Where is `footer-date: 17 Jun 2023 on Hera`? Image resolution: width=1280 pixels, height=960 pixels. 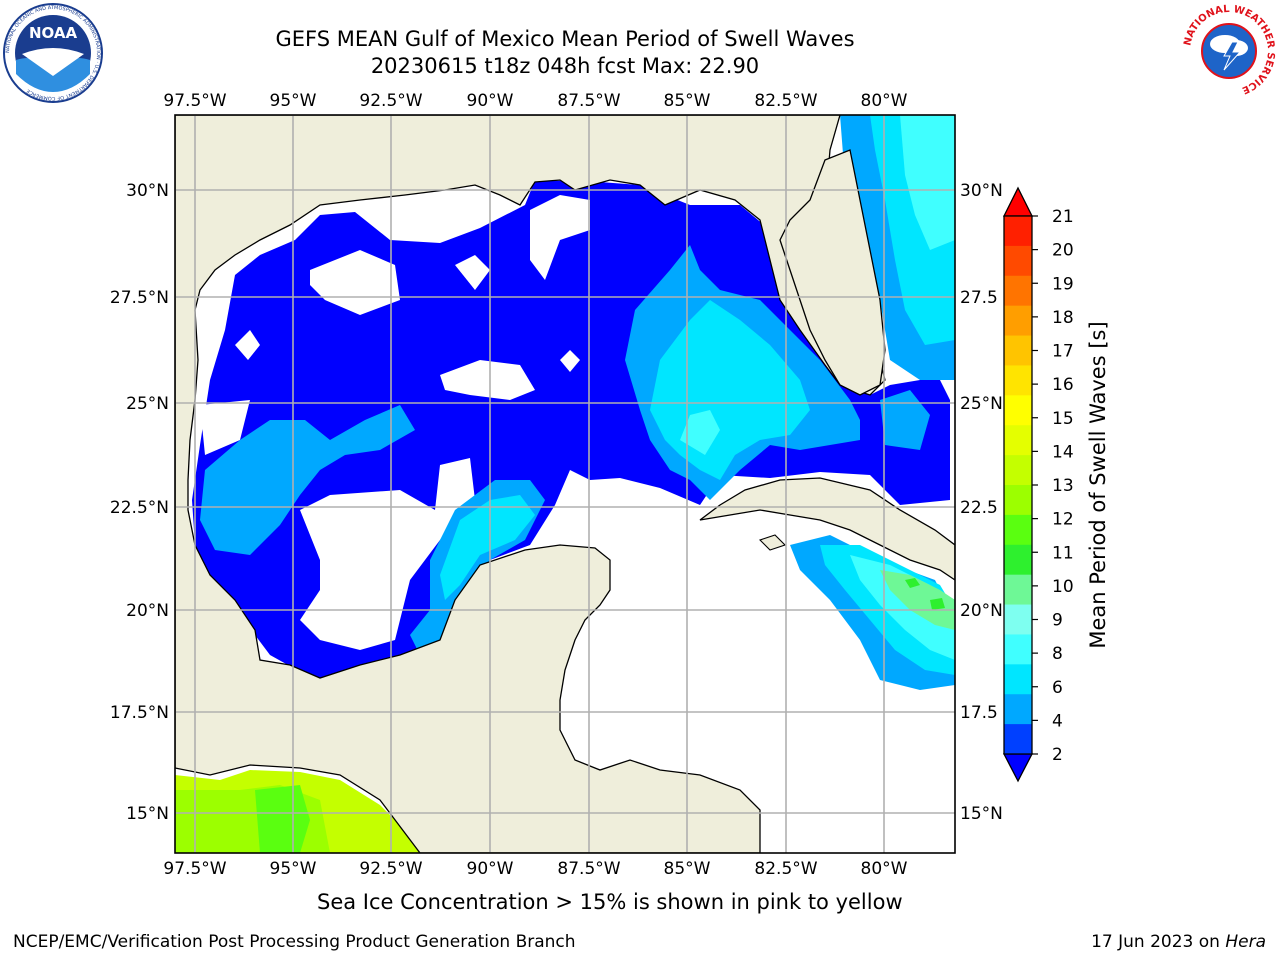
footer-date: 17 Jun 2023 on Hera is located at coordinates (1178, 942).